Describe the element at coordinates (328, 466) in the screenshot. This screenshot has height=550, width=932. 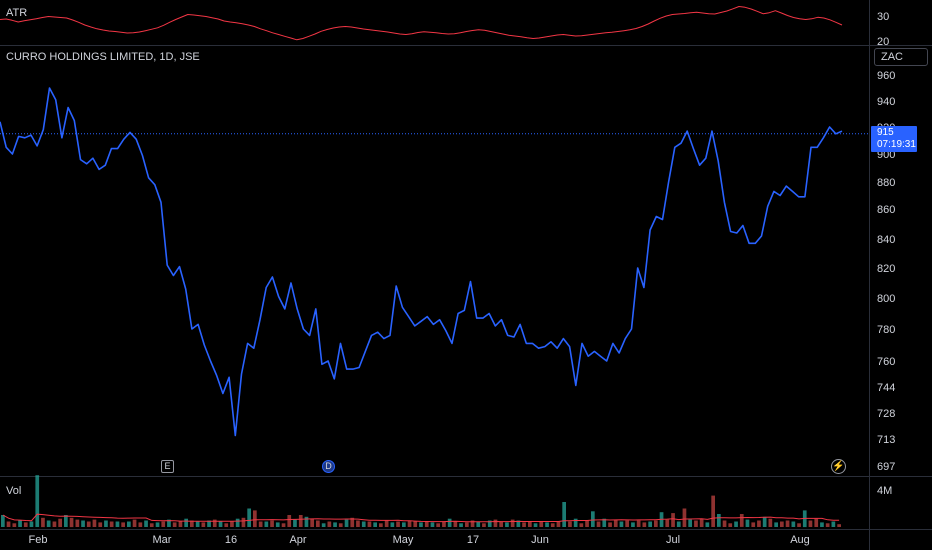
I see `dividend-marker: D` at that location.